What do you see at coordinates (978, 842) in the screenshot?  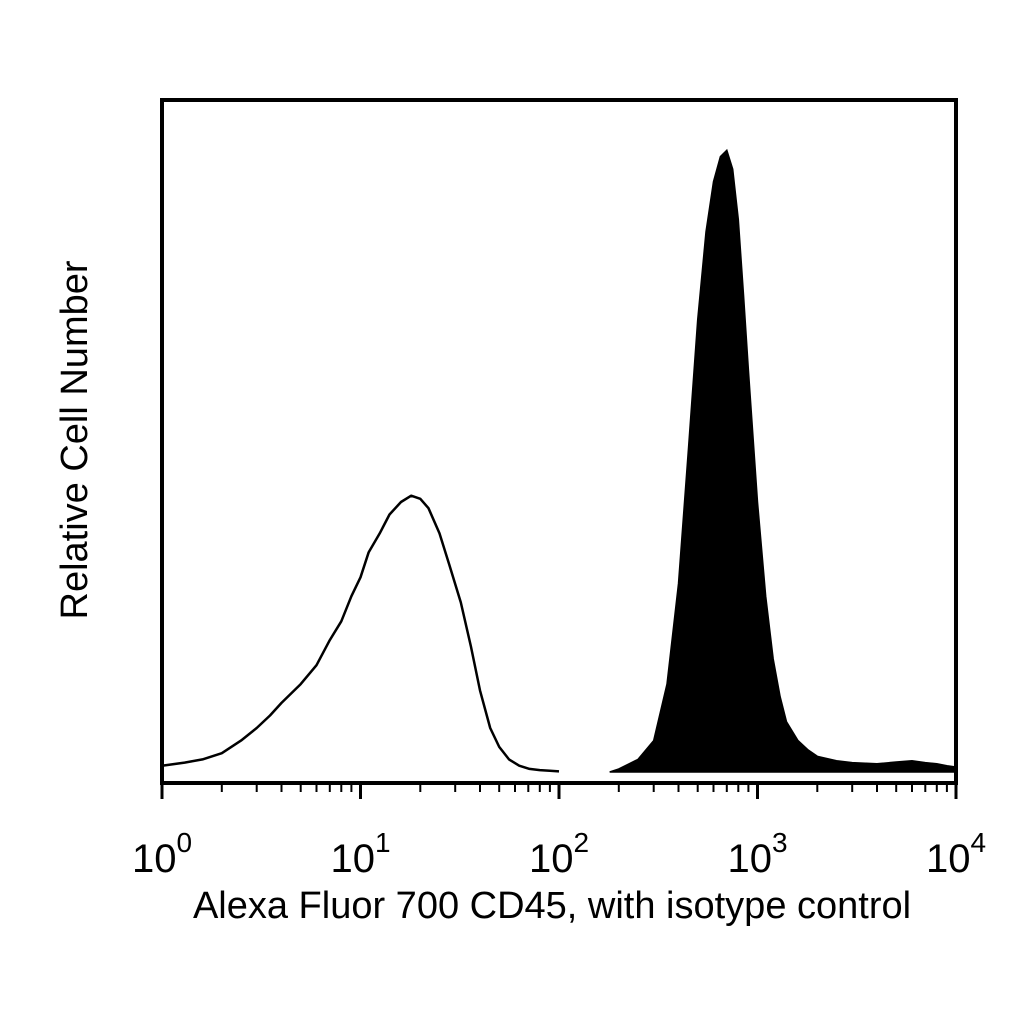 I see `x-tick-label-exponent: 4` at bounding box center [978, 842].